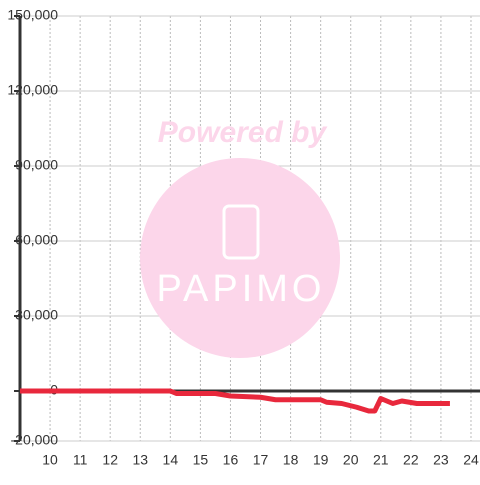 The image size is (480, 485). Describe the element at coordinates (36, 240) in the screenshot. I see `y-tick-label: 60,000` at that location.